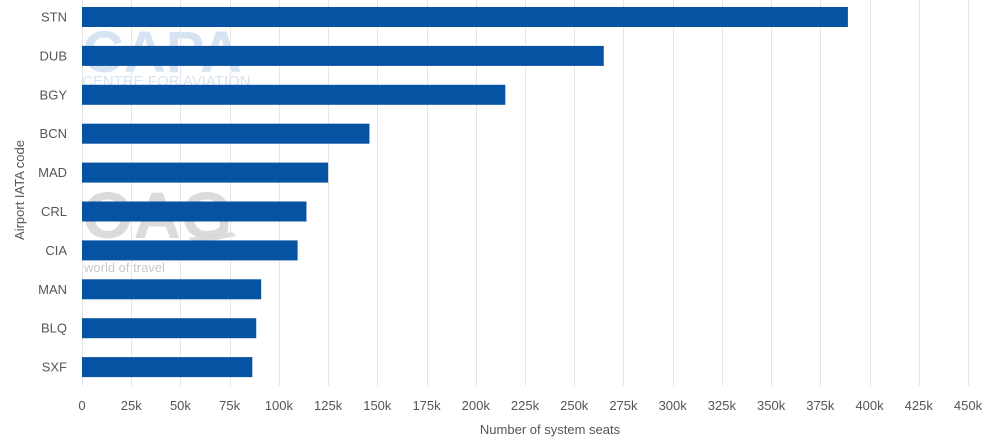  What do you see at coordinates (968, 405) in the screenshot?
I see `x-tick-label: 450k` at bounding box center [968, 405].